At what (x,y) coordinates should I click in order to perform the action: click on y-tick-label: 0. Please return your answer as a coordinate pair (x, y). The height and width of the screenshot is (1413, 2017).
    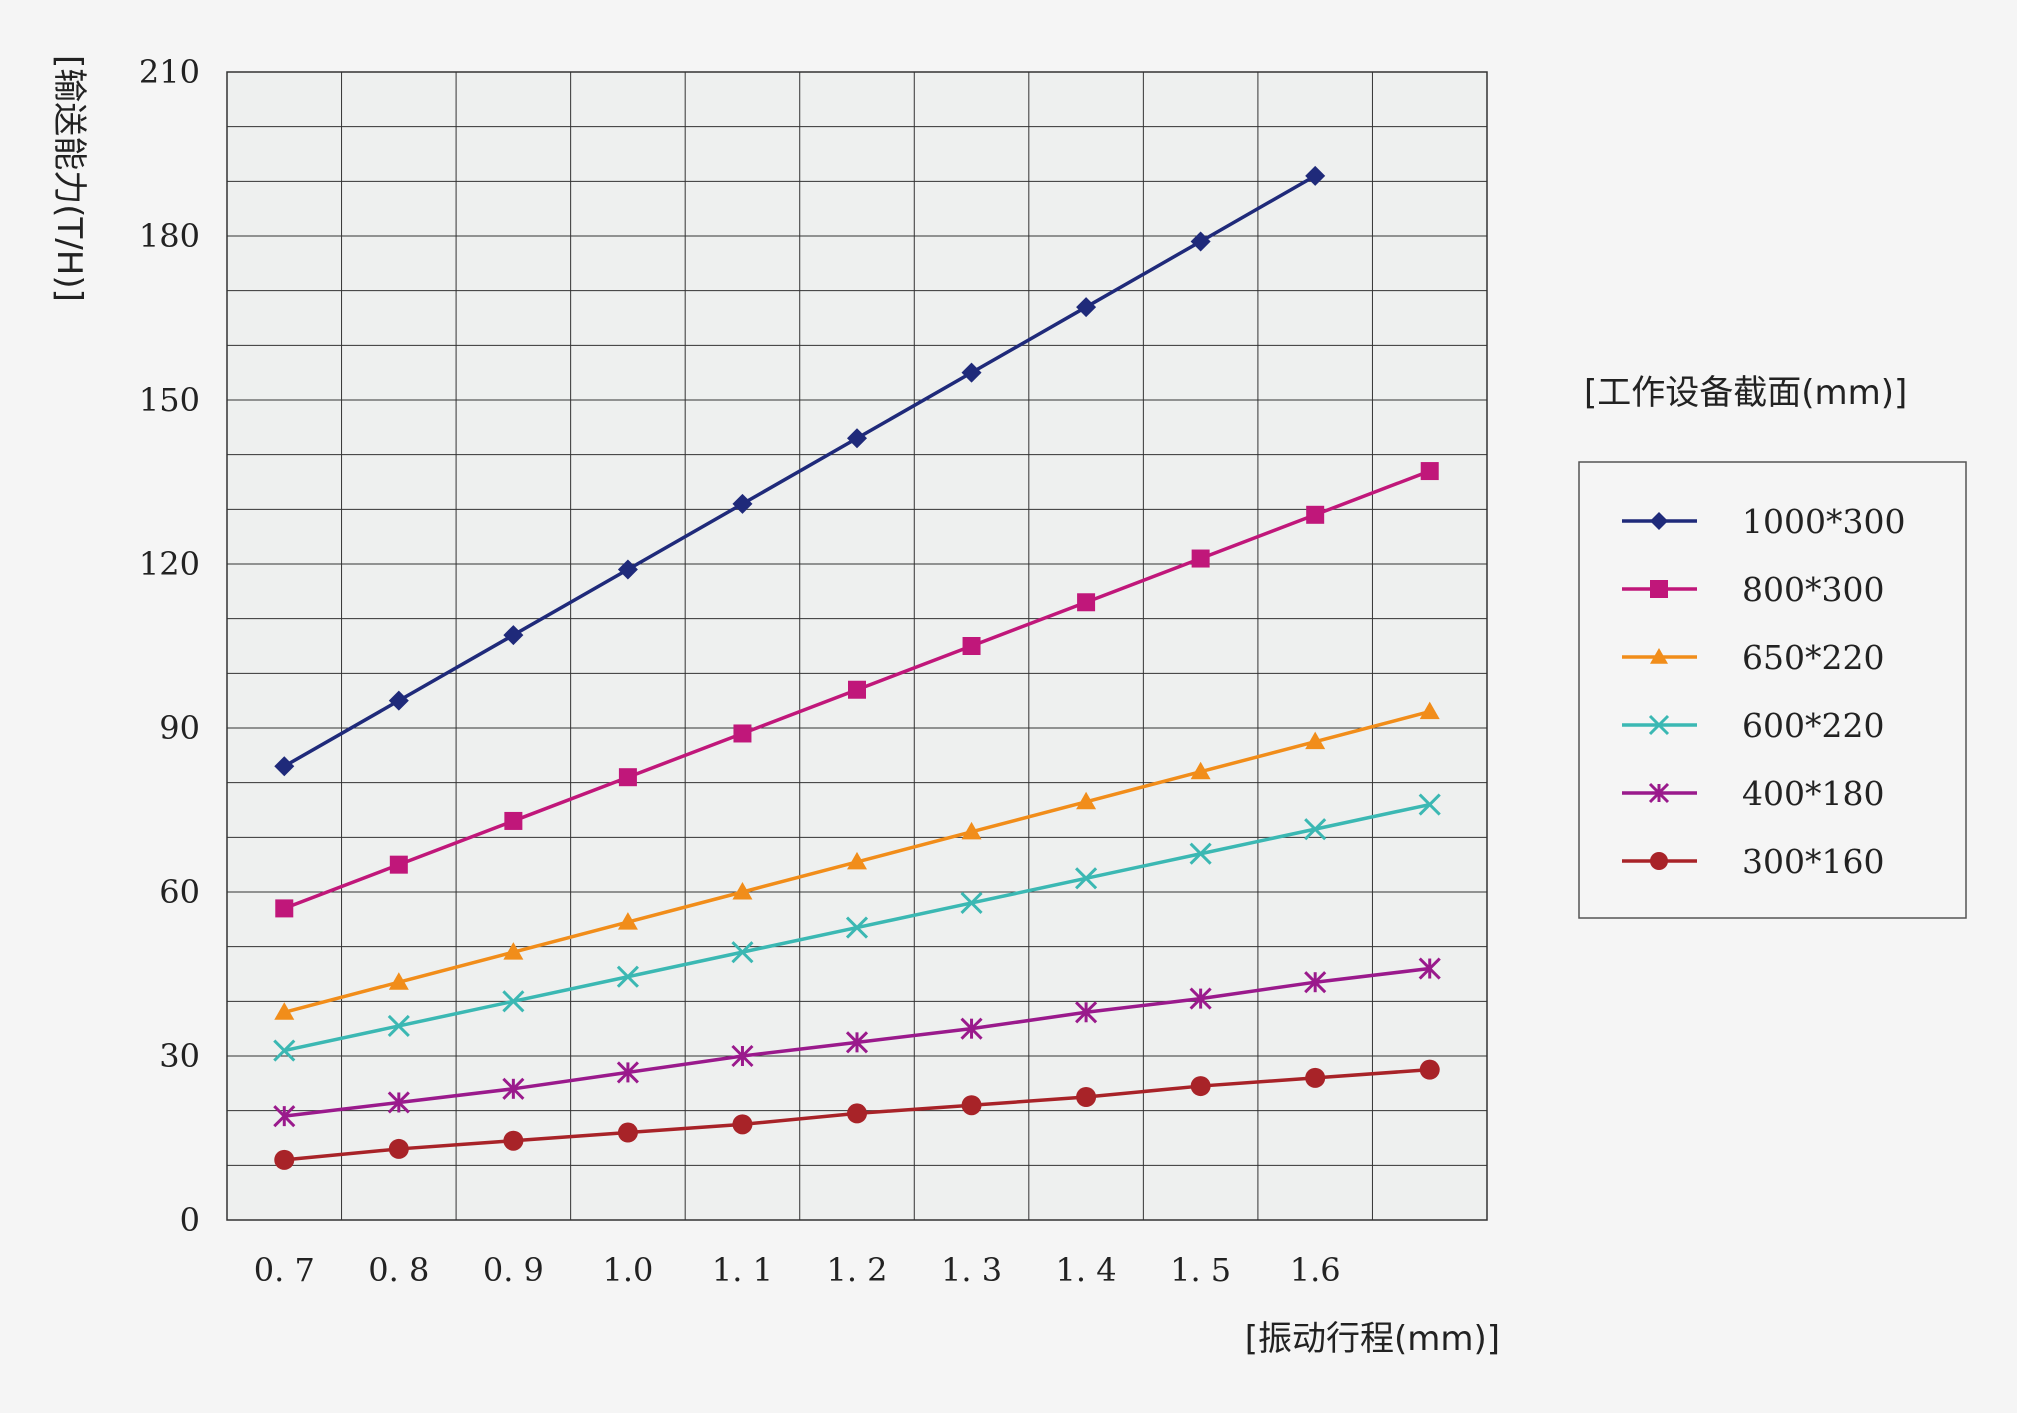
    Looking at the image, I should click on (190, 1220).